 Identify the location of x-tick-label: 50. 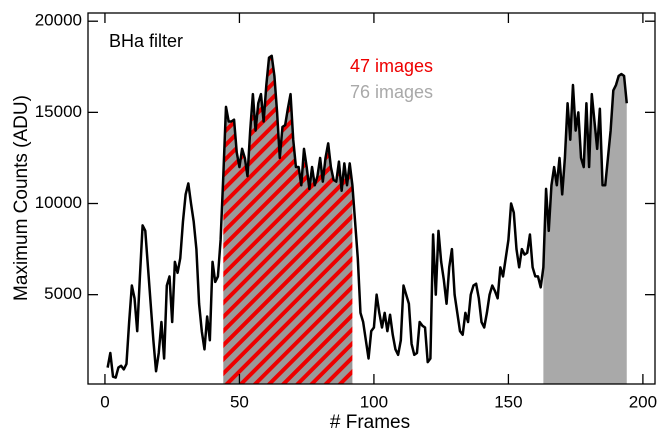
(239, 401).